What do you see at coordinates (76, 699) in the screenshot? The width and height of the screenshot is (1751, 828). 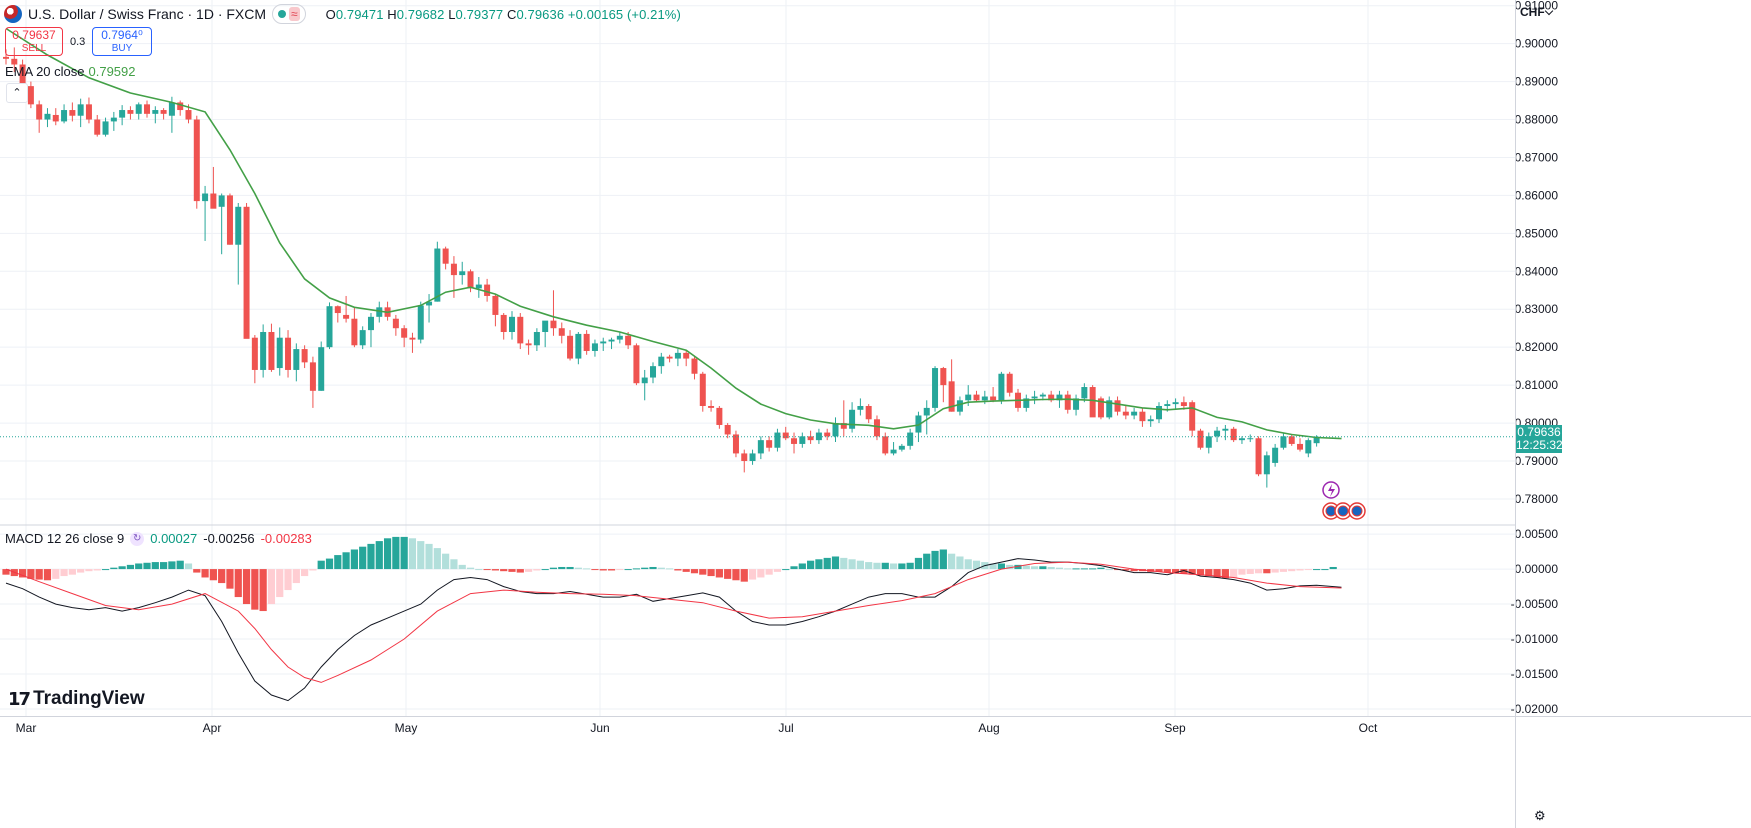 I see `tradingview-logo: 𝟭𝟳 TradingView` at bounding box center [76, 699].